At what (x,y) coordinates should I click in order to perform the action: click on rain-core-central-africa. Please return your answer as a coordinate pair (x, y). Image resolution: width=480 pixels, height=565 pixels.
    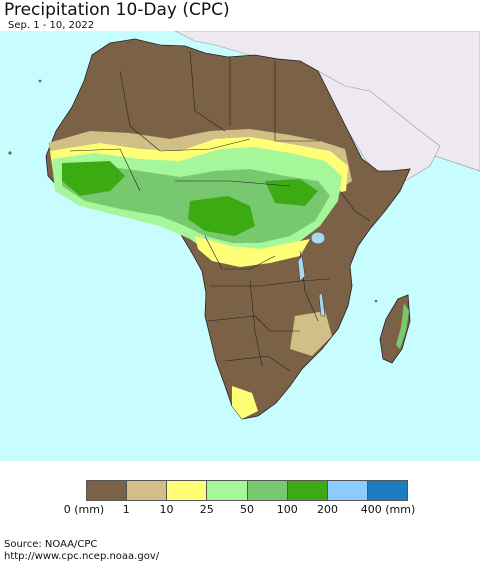
    Looking at the image, I should click on (221, 216).